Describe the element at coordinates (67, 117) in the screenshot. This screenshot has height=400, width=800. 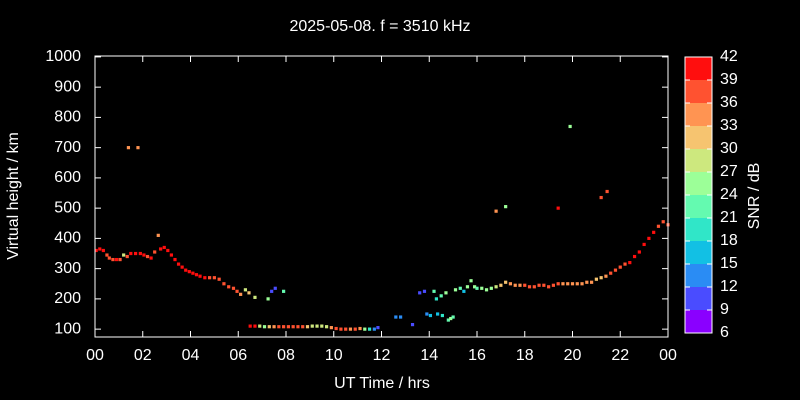
I see `y-tick-label: 800` at that location.